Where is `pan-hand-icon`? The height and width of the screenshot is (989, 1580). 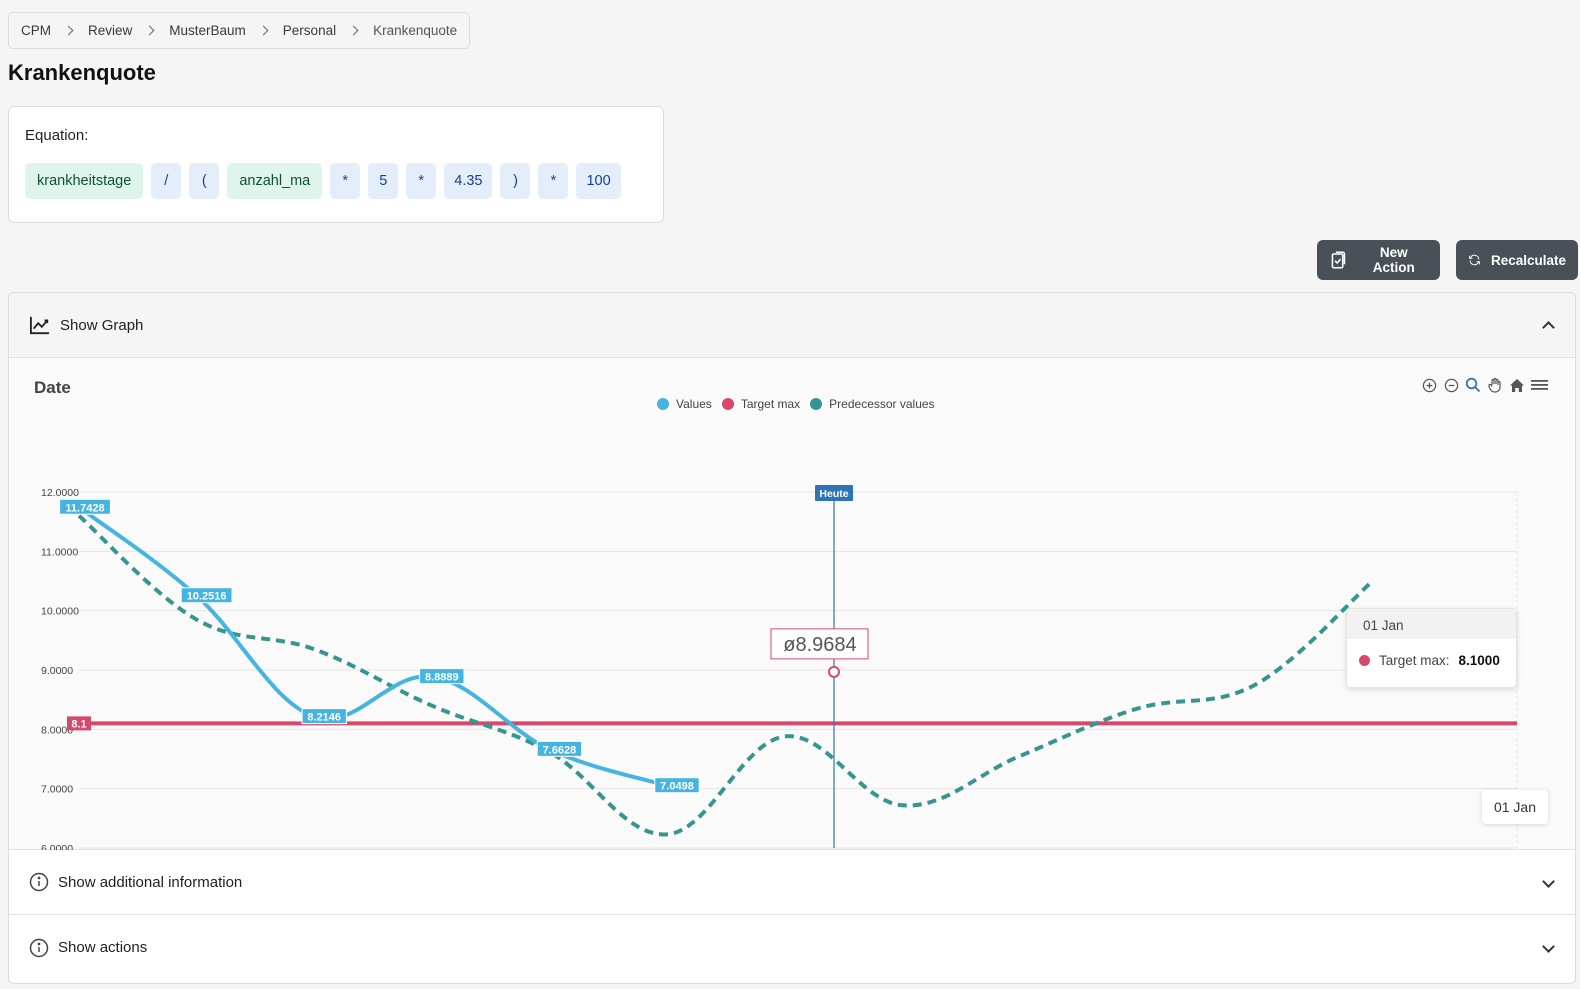
pan-hand-icon is located at coordinates (1495, 385).